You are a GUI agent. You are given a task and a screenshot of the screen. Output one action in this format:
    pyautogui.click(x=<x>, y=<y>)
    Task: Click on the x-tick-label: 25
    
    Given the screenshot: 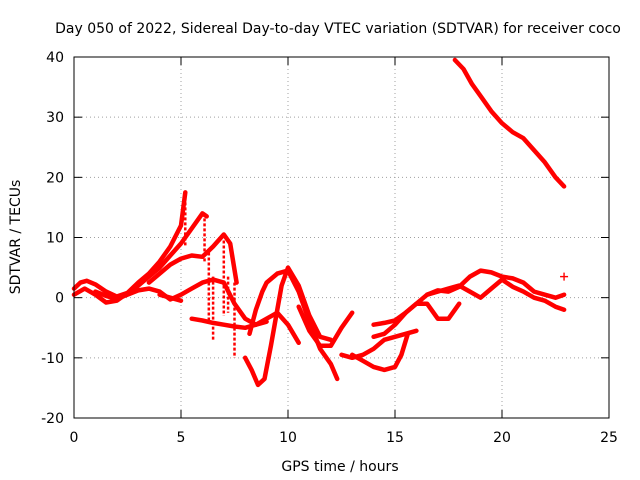 What is the action you would take?
    pyautogui.click(x=609, y=438)
    